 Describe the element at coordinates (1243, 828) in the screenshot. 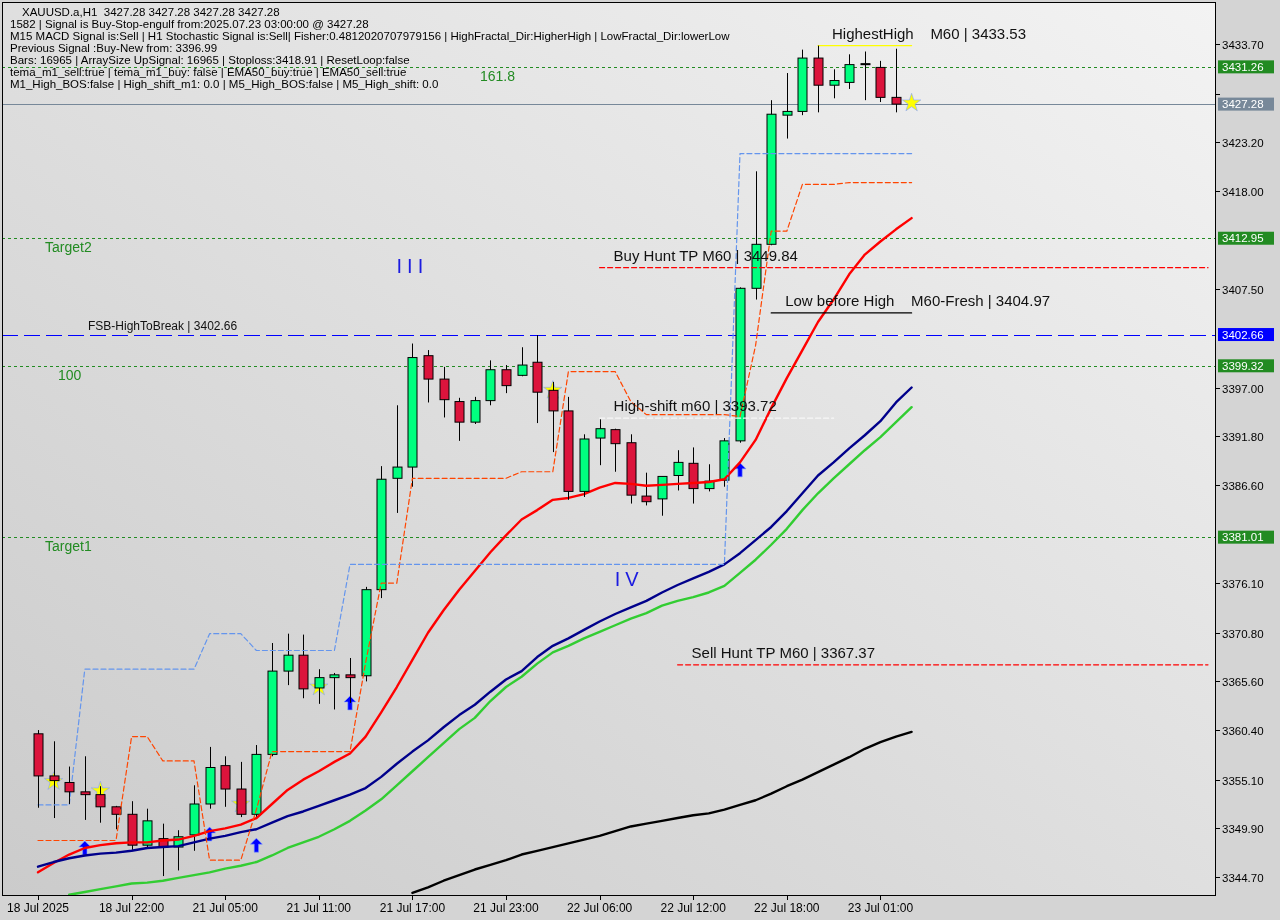

I see `y-tick-label: 3349.90` at that location.